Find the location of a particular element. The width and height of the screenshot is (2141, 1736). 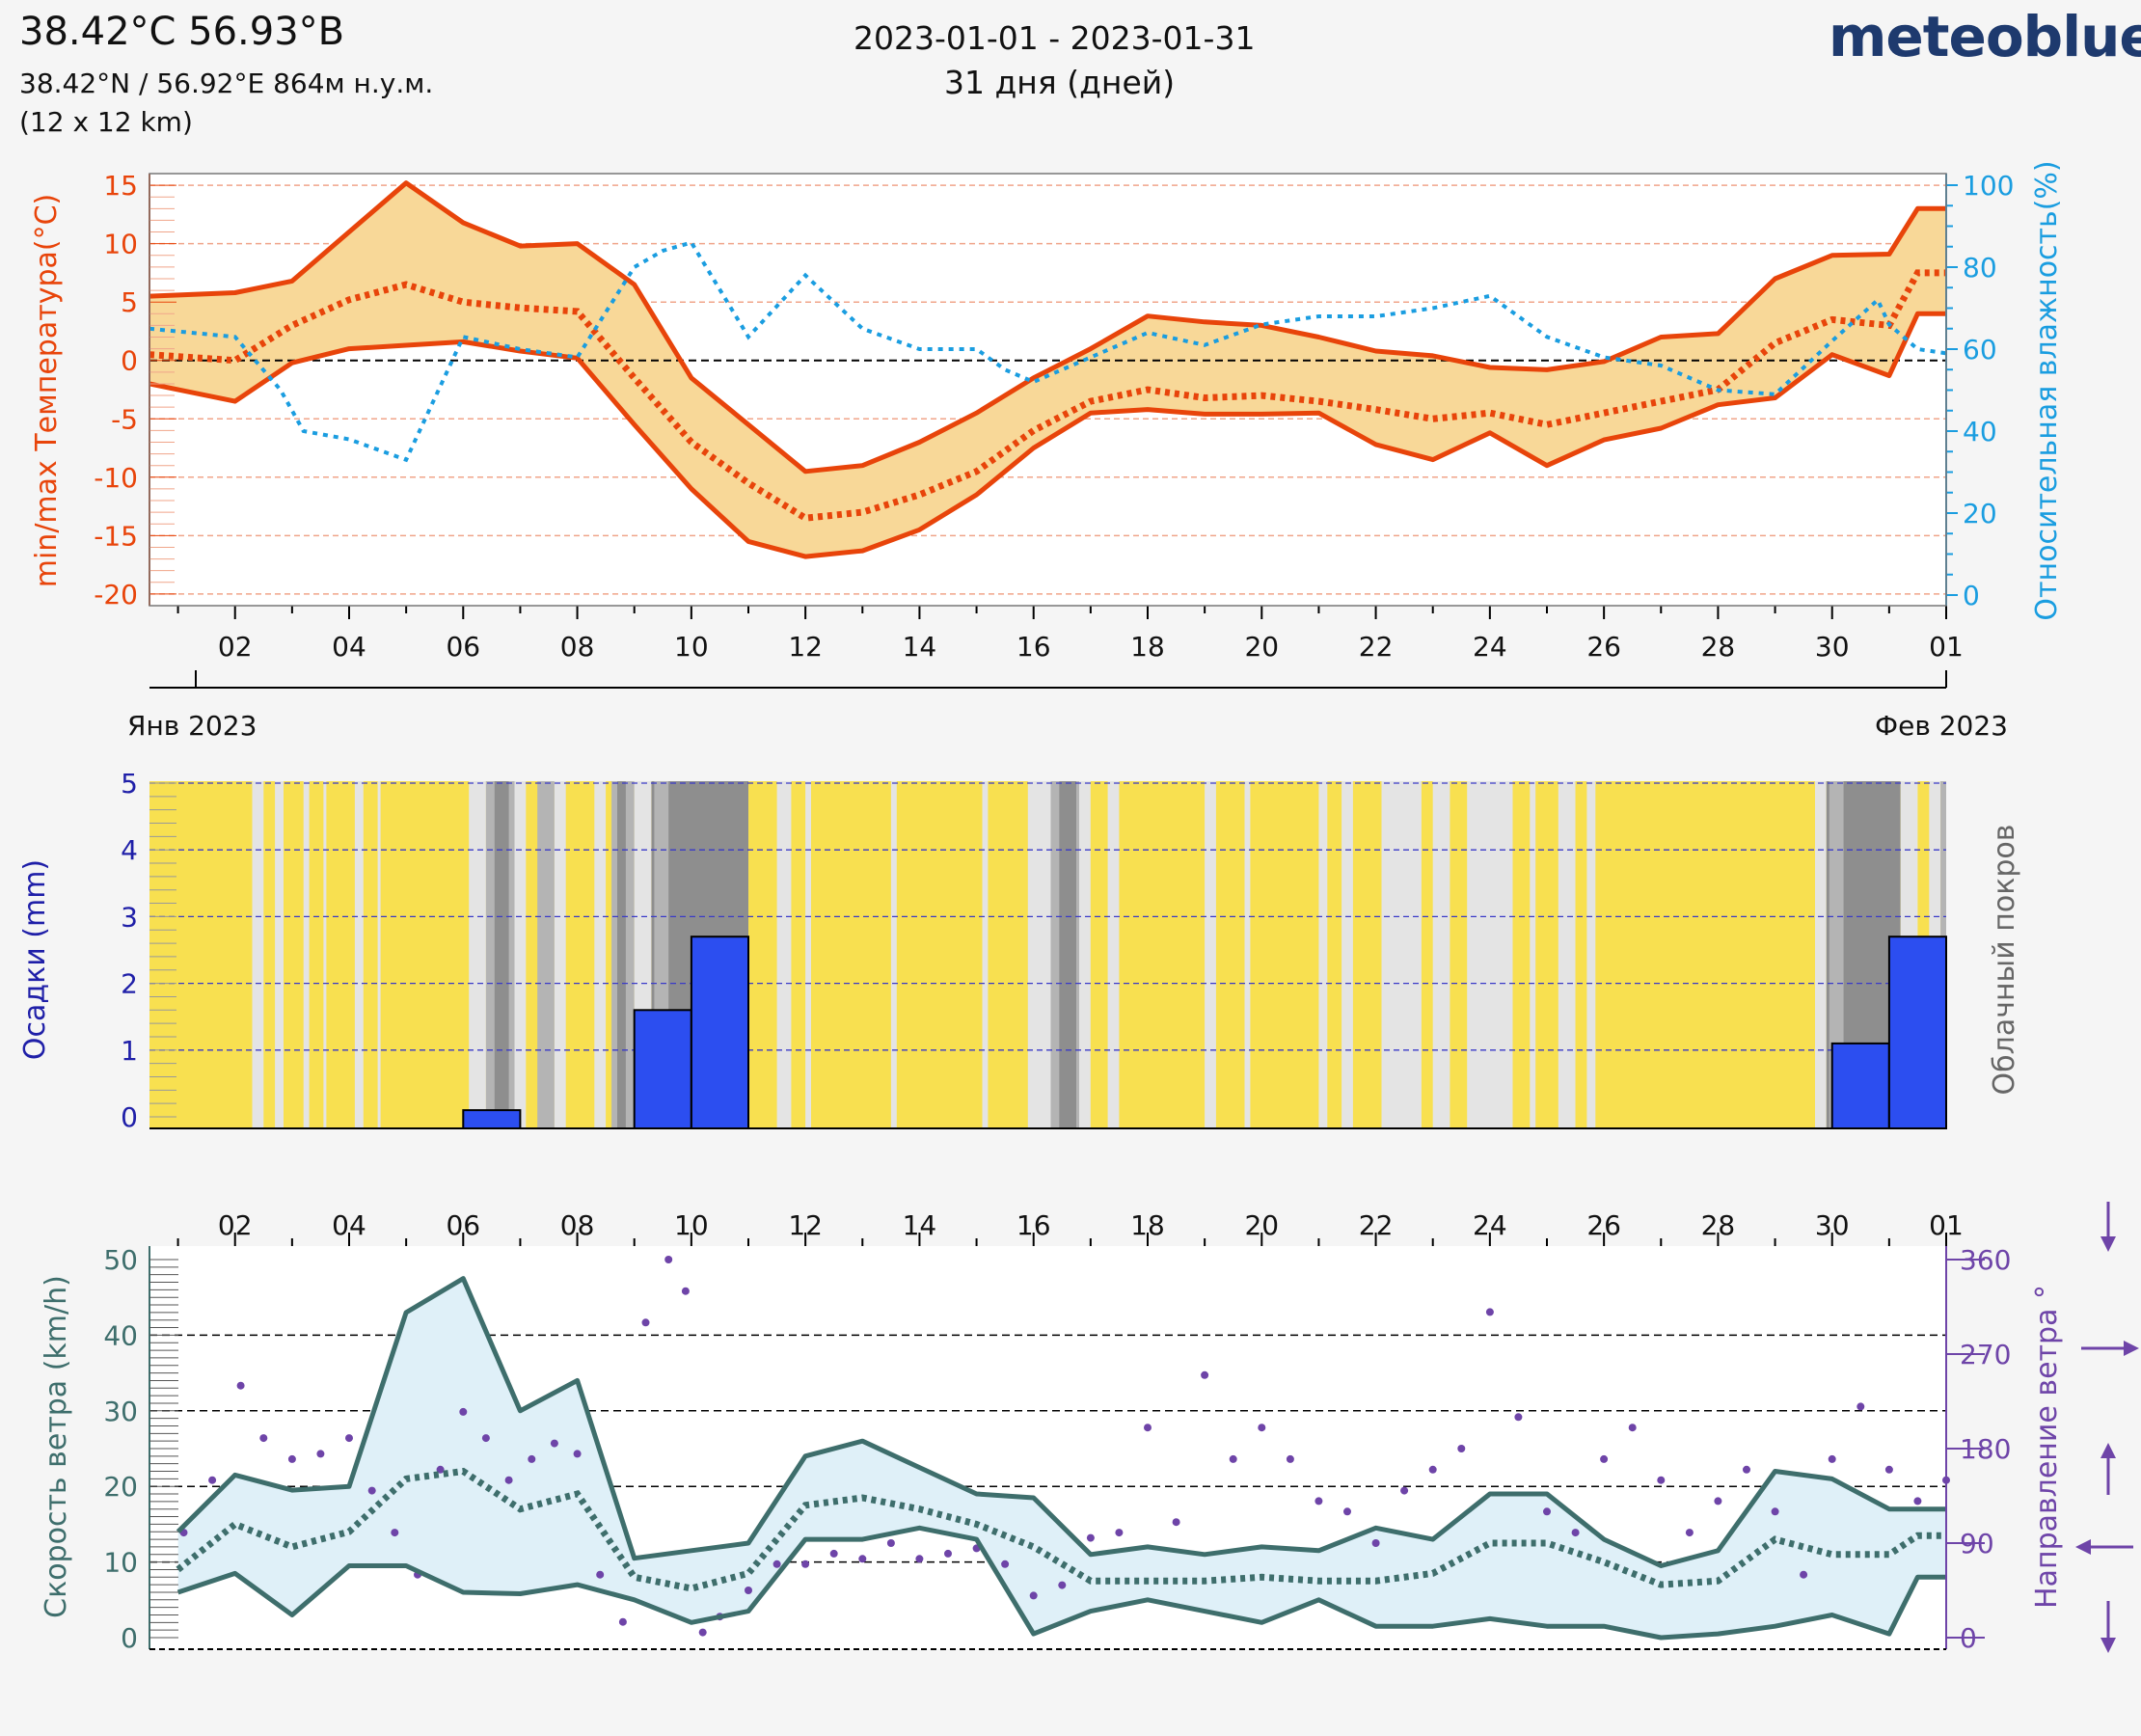

humidity-axis-title: Относительная влажность(%) is located at coordinates (2047, 390).